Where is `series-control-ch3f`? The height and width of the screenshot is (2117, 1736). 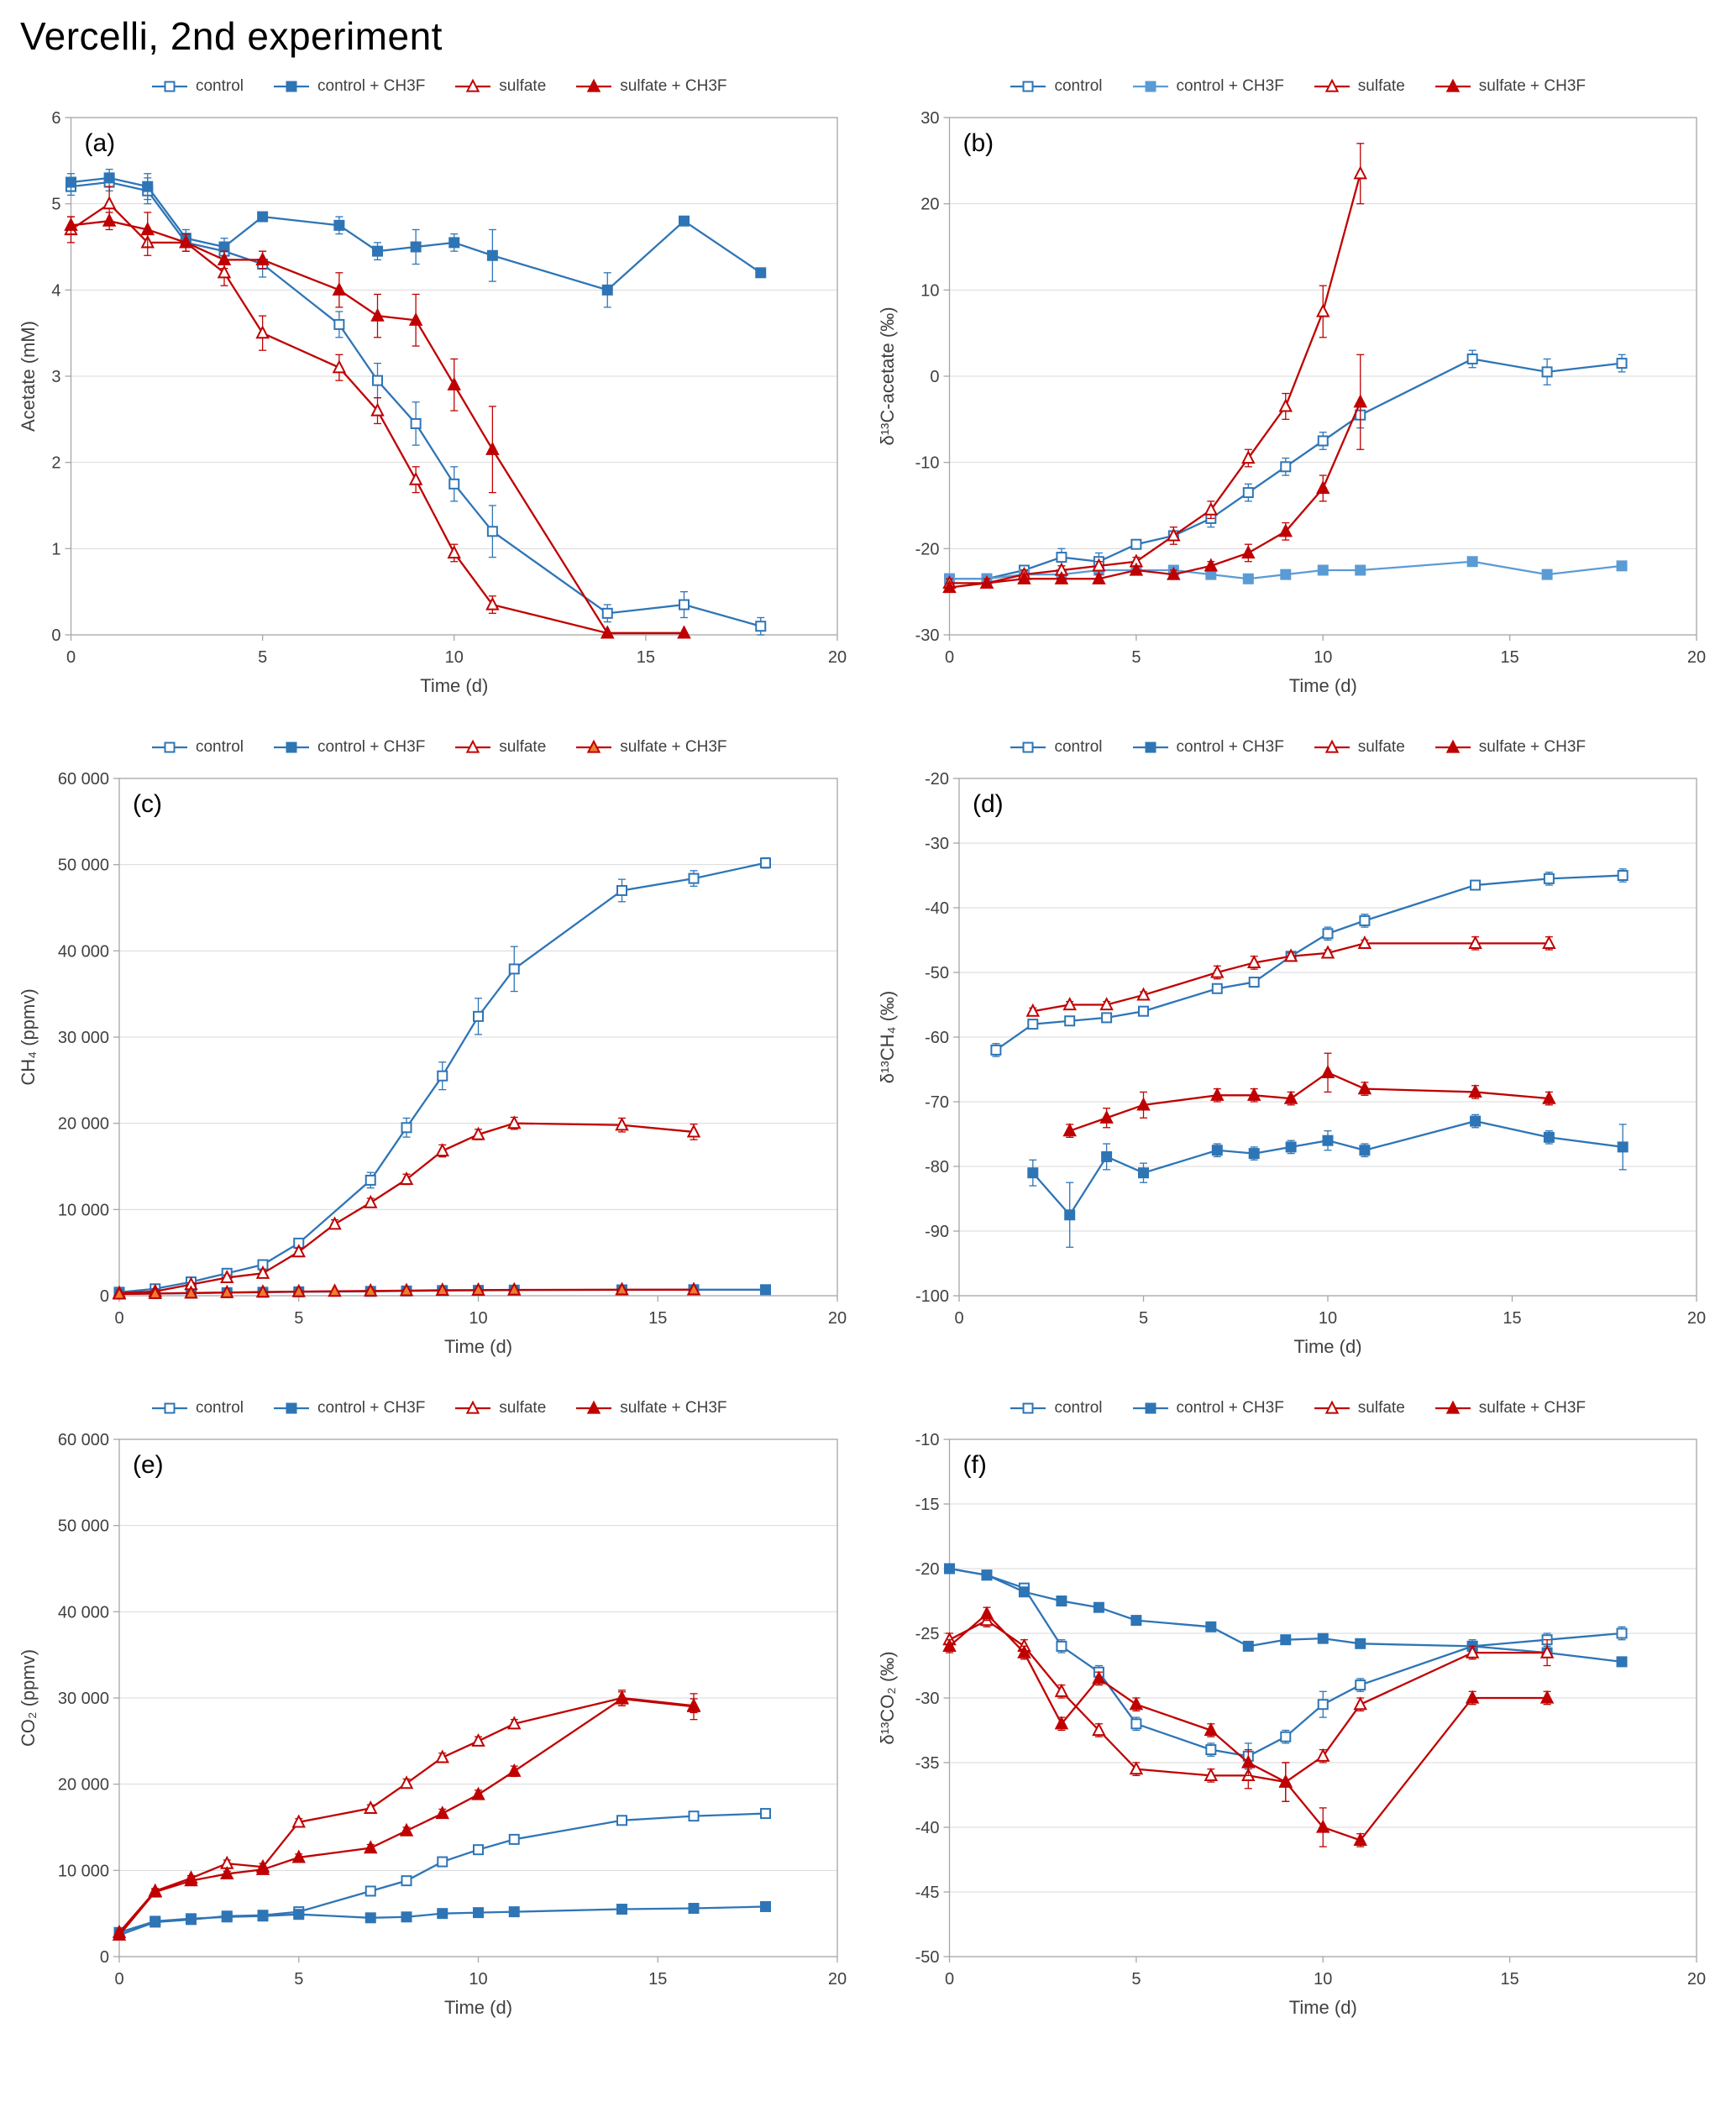
series-control-ch3f is located at coordinates (416, 238).